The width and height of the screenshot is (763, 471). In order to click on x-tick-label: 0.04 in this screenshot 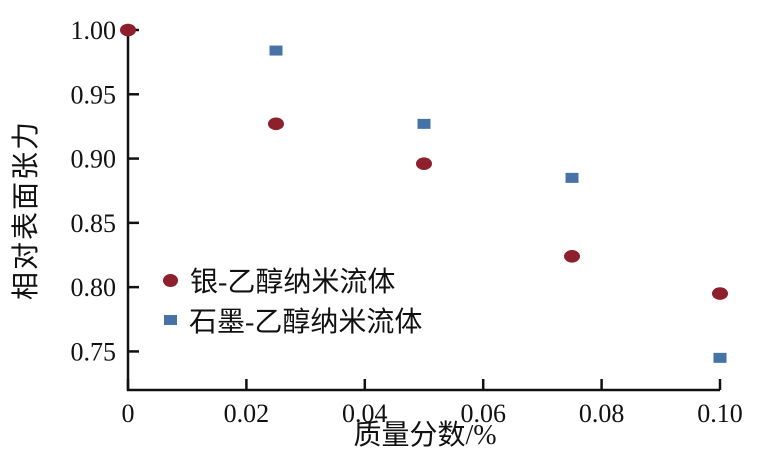, I will do `click(365, 413)`.